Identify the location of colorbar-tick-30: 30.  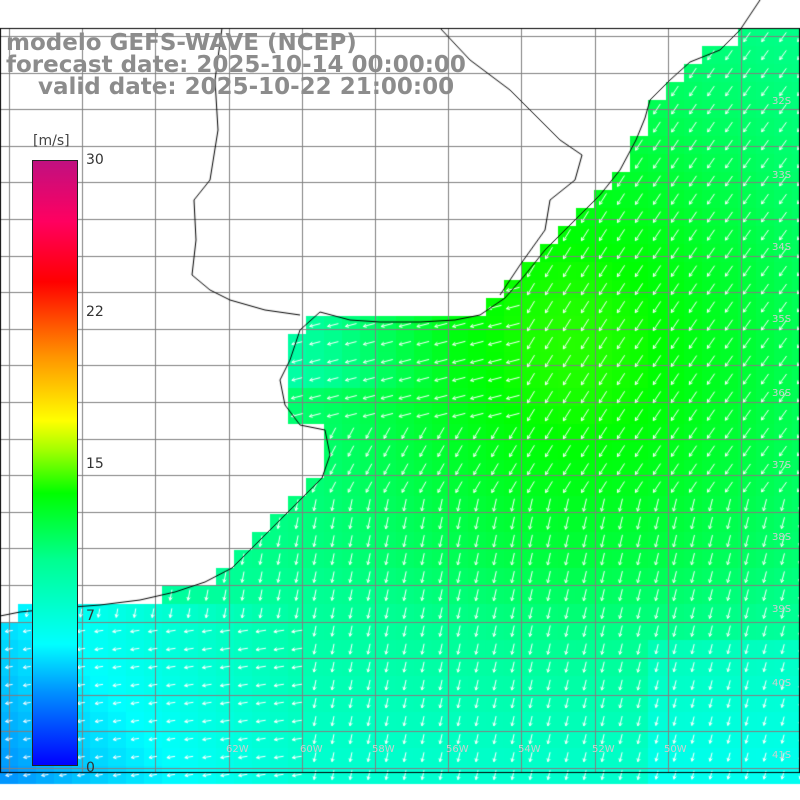
(95, 160).